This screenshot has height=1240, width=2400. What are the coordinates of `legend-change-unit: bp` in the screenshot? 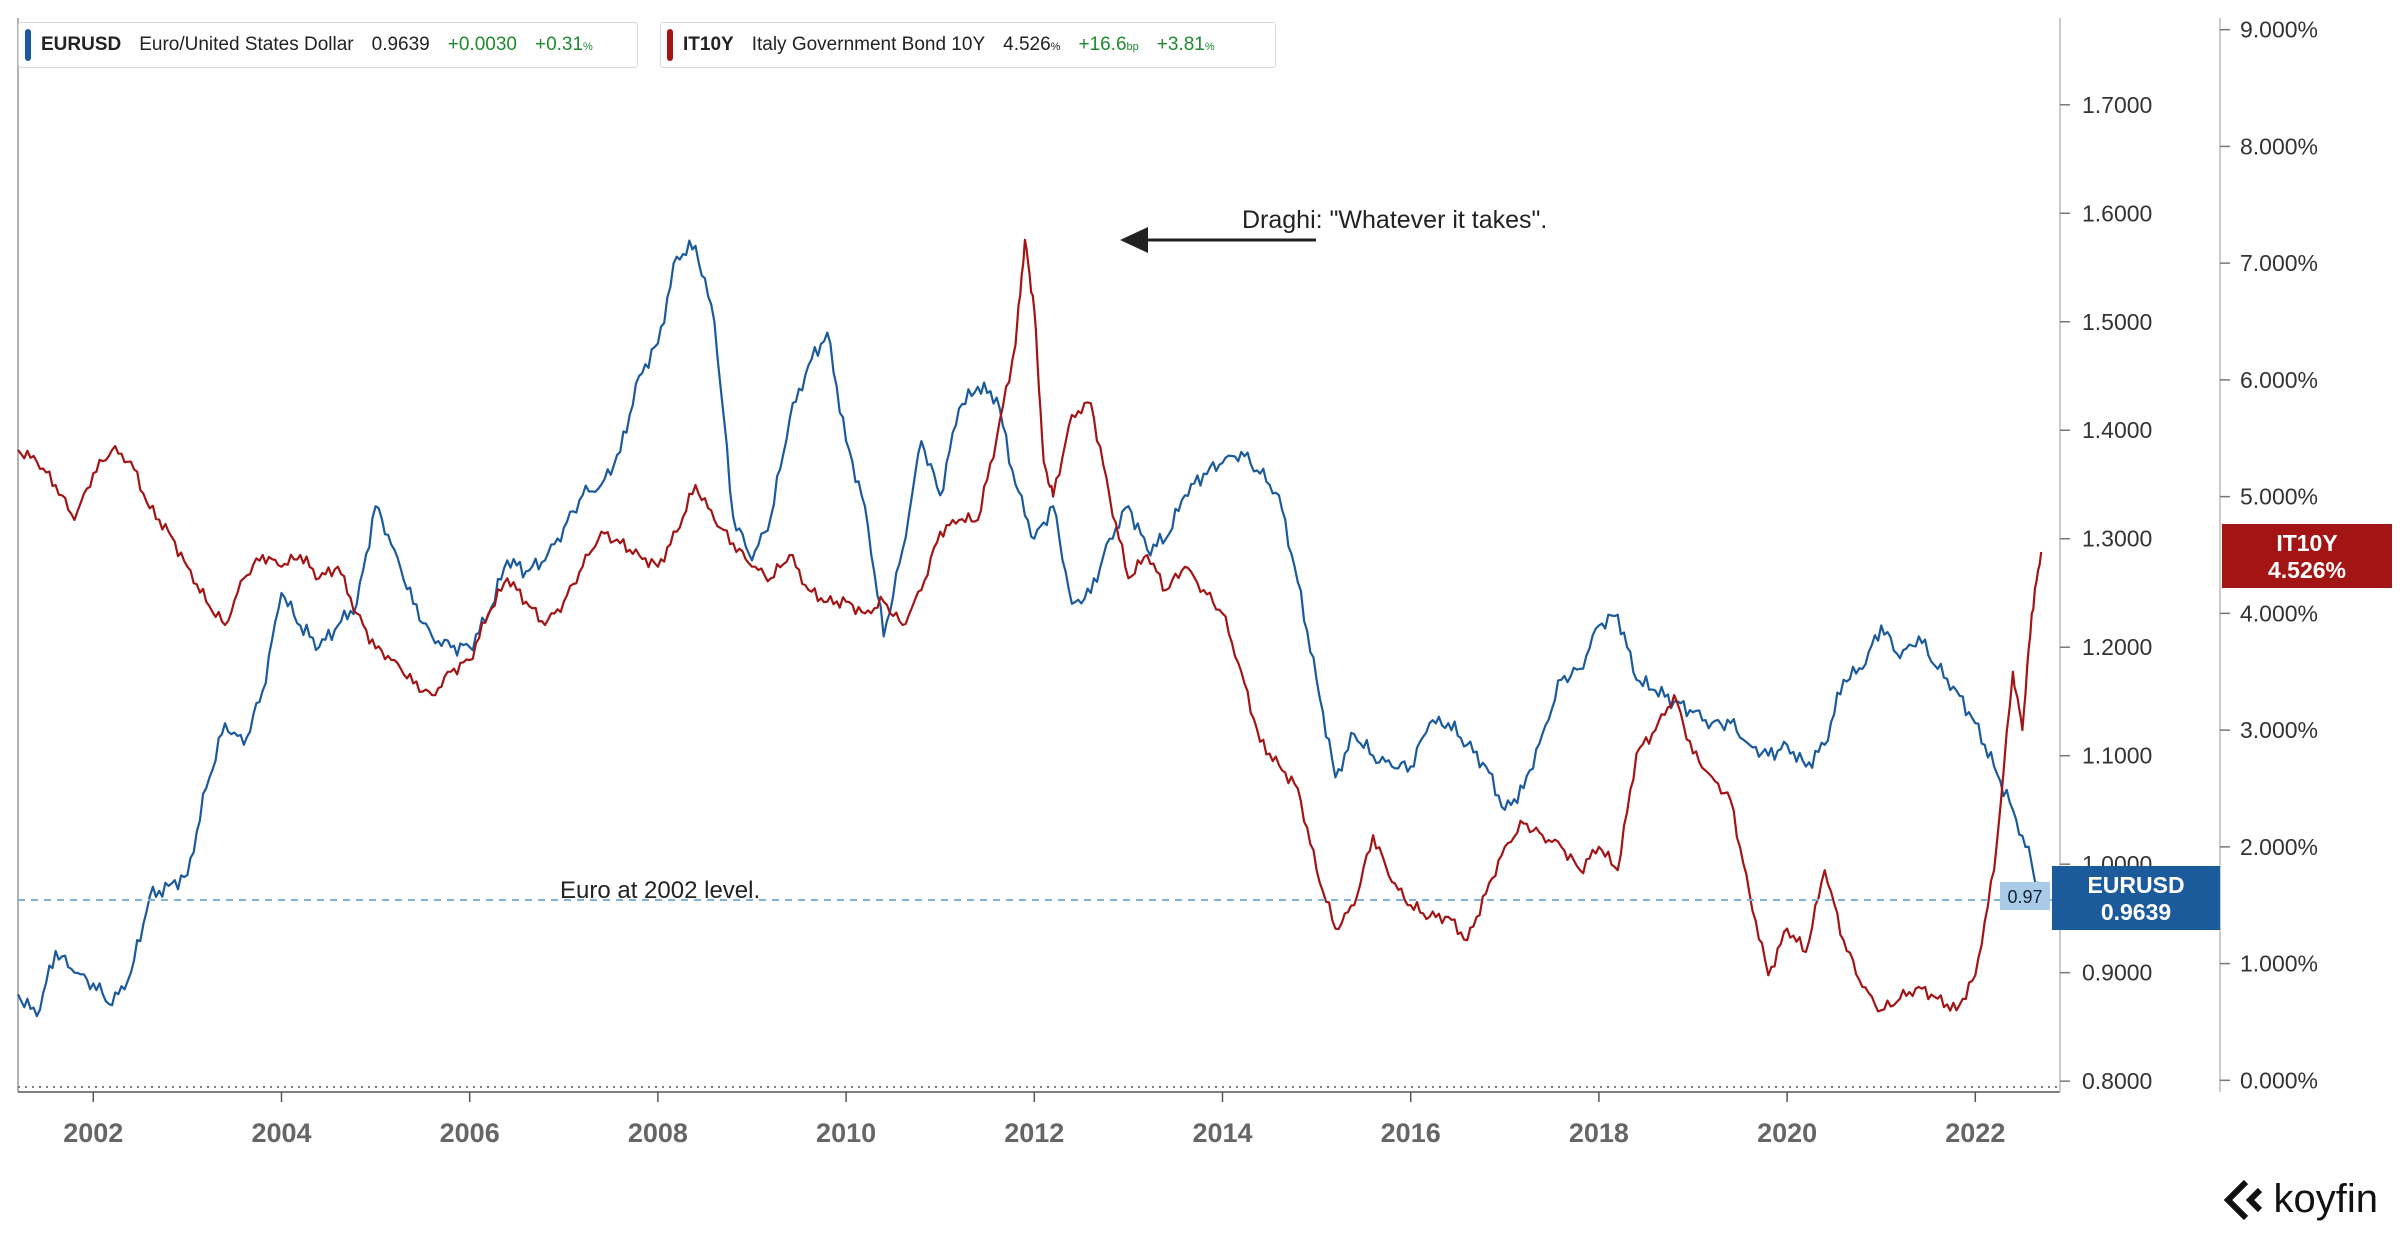 It's located at (1132, 47).